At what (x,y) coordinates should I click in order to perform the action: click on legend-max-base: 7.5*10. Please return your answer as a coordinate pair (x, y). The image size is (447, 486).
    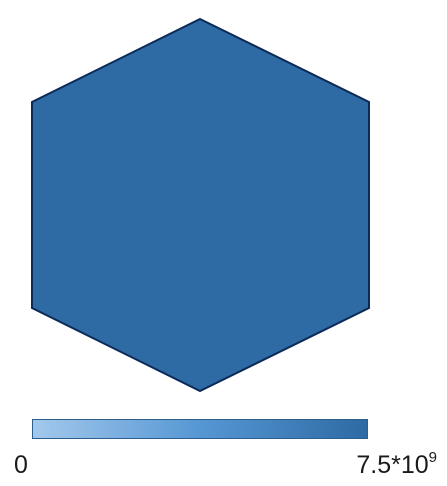
    Looking at the image, I should click on (392, 465).